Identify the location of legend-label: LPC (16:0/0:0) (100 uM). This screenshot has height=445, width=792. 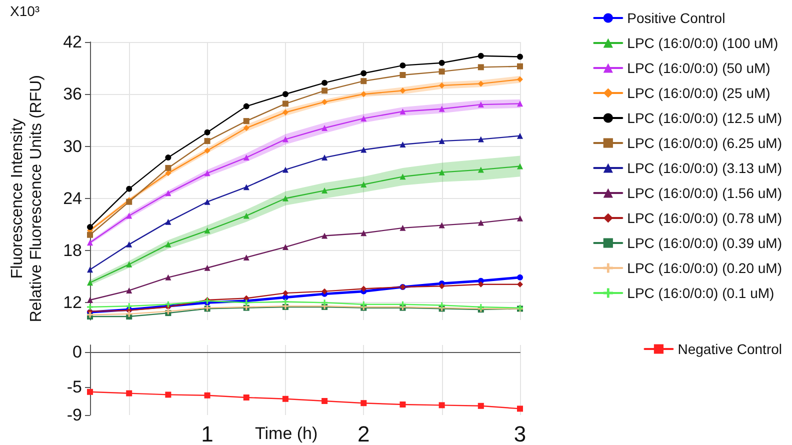
(702, 43).